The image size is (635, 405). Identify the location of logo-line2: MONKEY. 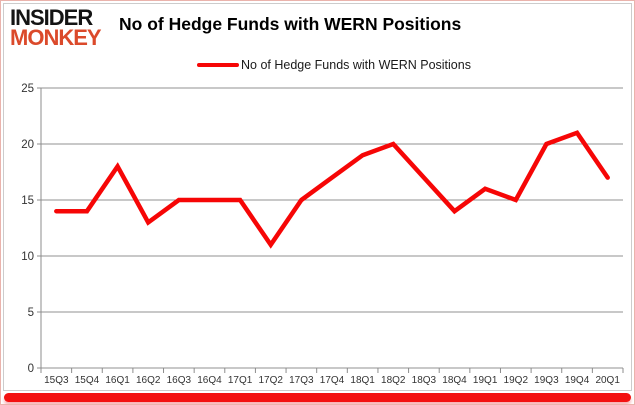
(56, 37).